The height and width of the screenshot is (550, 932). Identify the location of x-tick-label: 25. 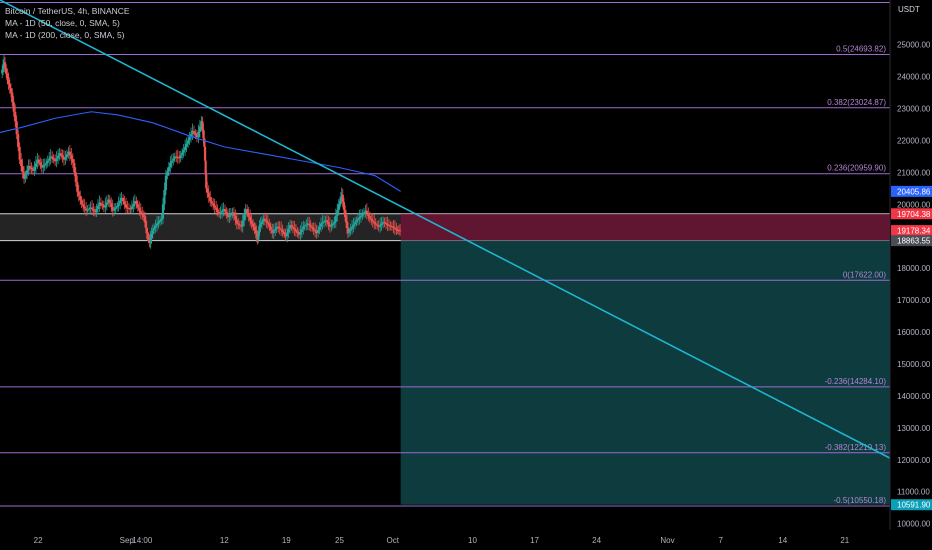
(339, 540).